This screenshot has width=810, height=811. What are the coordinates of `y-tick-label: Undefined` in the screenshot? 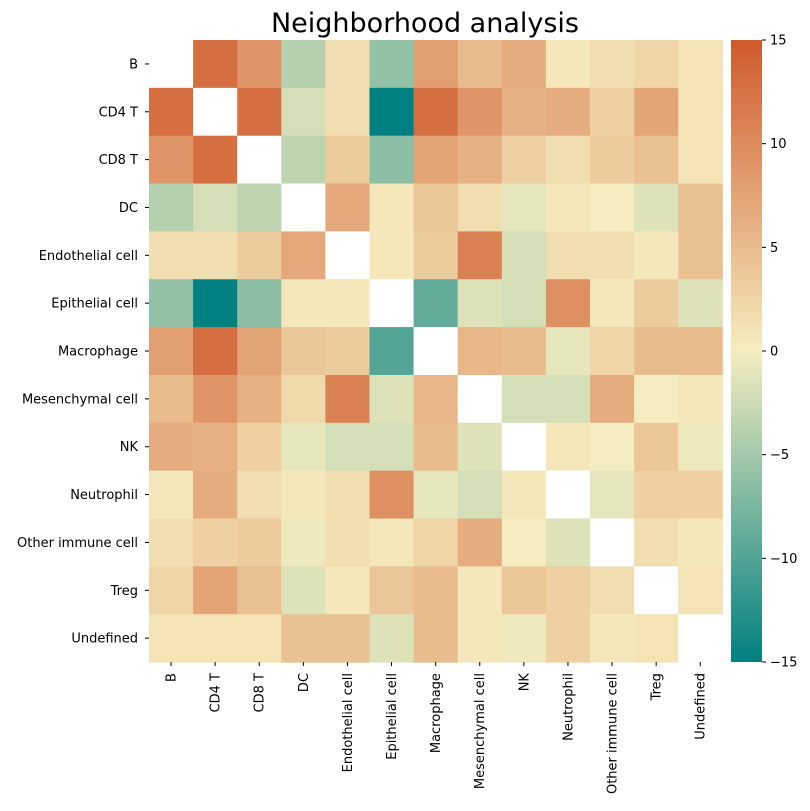 It's located at (104, 639).